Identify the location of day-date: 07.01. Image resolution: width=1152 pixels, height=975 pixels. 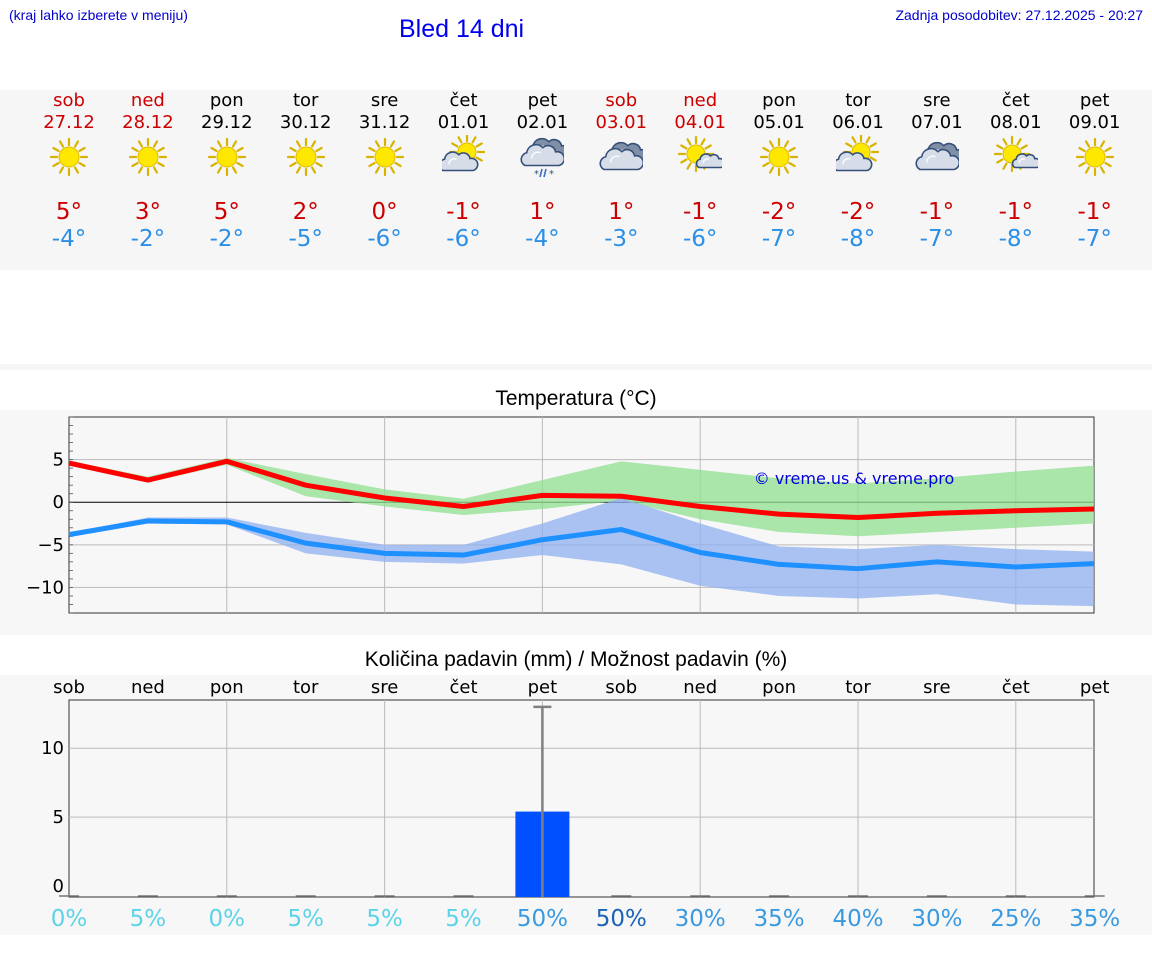
(937, 122).